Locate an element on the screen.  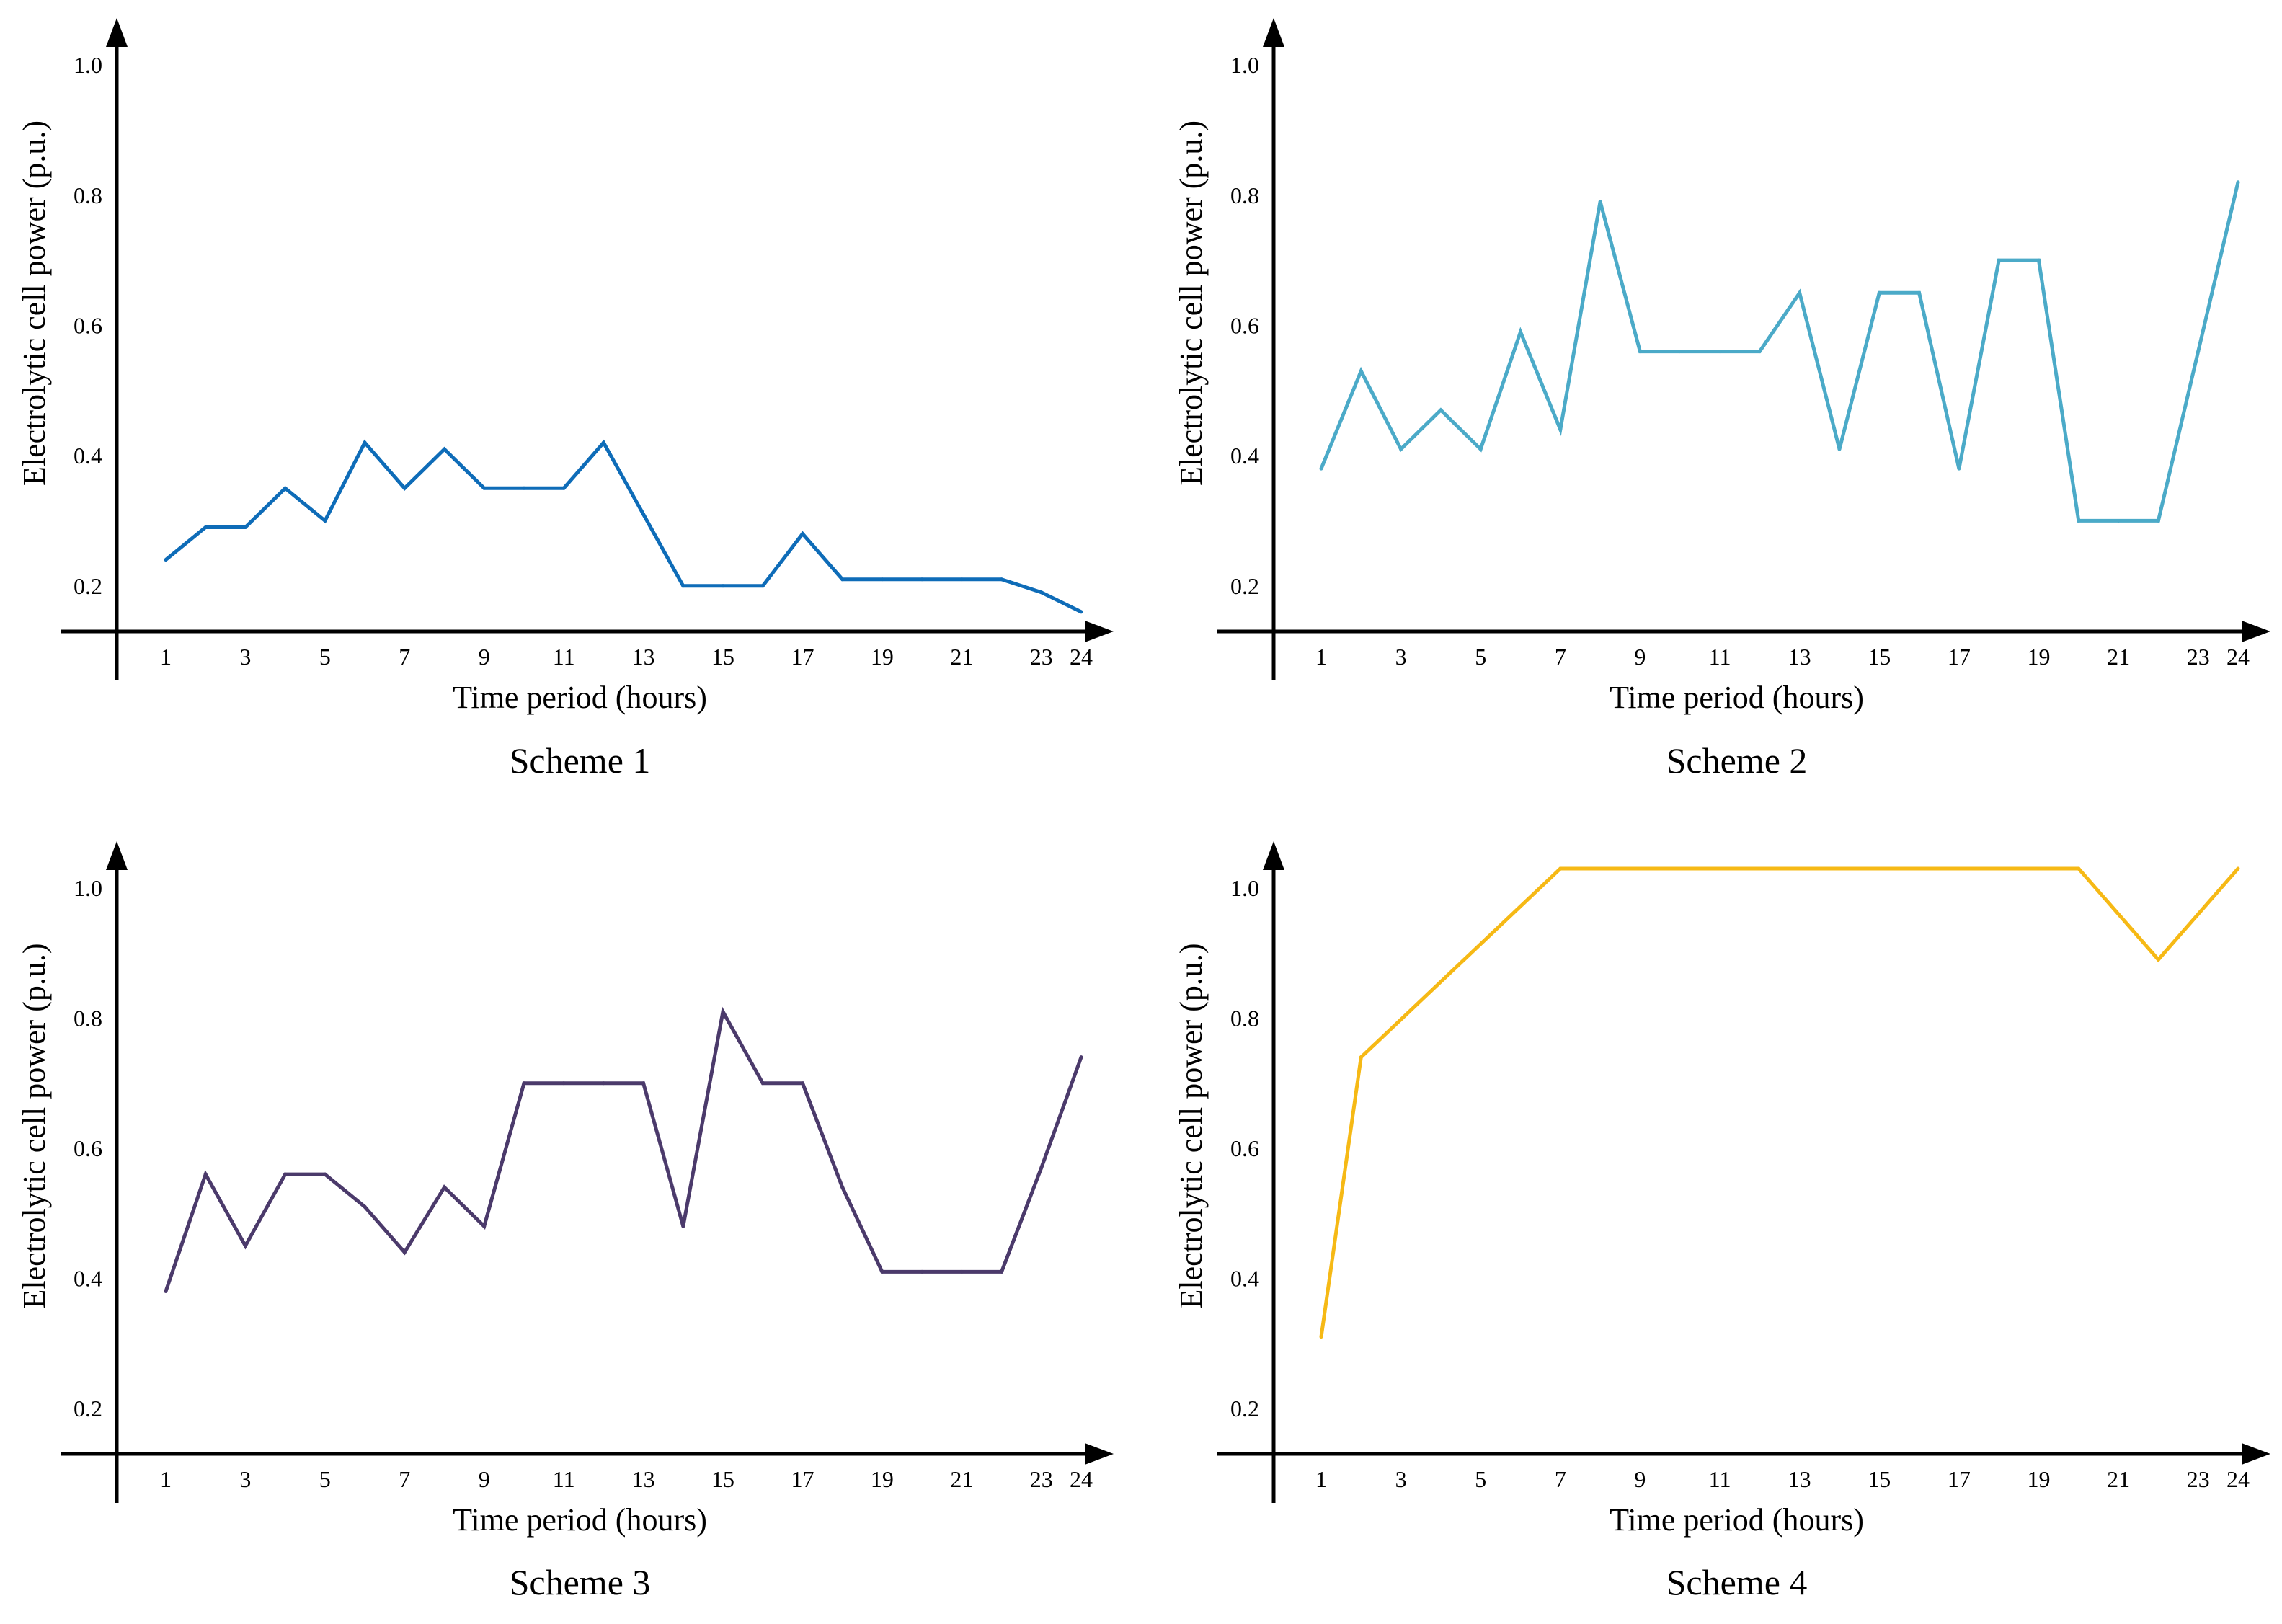
x-tick-label: 5 is located at coordinates (325, 1479).